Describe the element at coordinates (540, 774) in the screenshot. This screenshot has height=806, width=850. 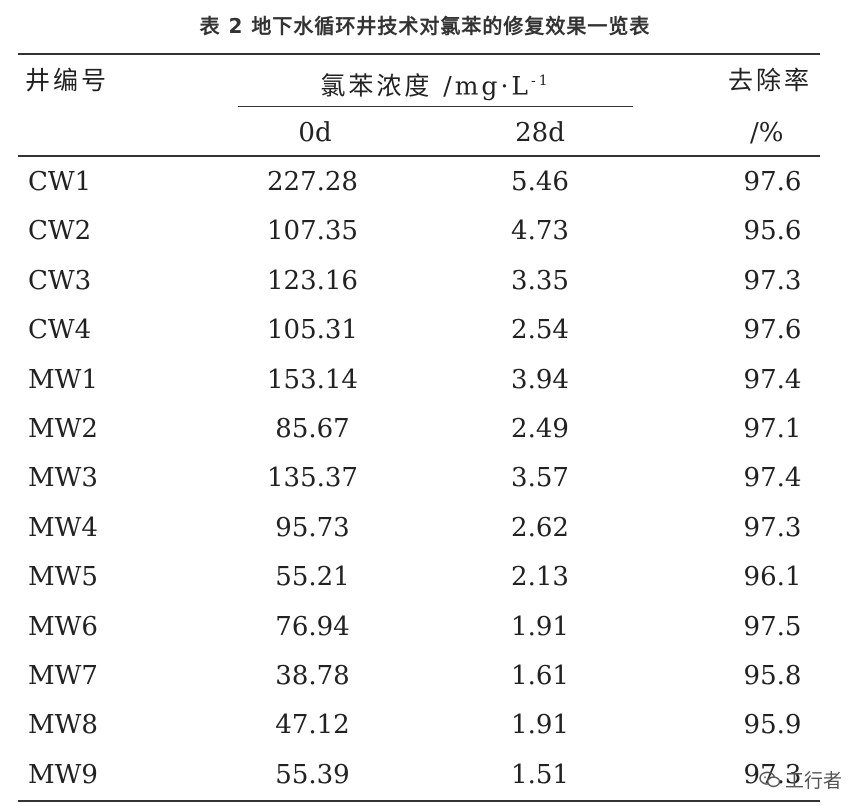
I see `cell-day28: 1.51` at that location.